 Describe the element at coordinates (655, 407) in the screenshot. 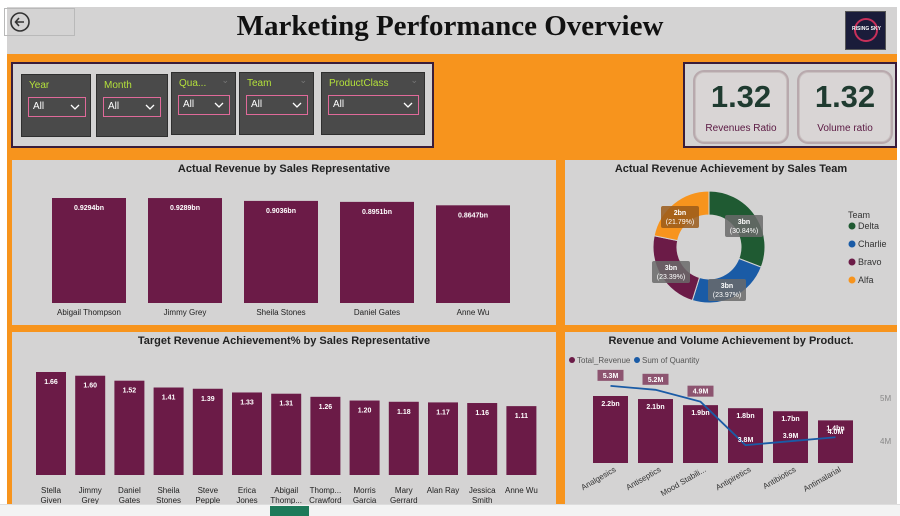

I see `bar-label: 2.1bn` at that location.